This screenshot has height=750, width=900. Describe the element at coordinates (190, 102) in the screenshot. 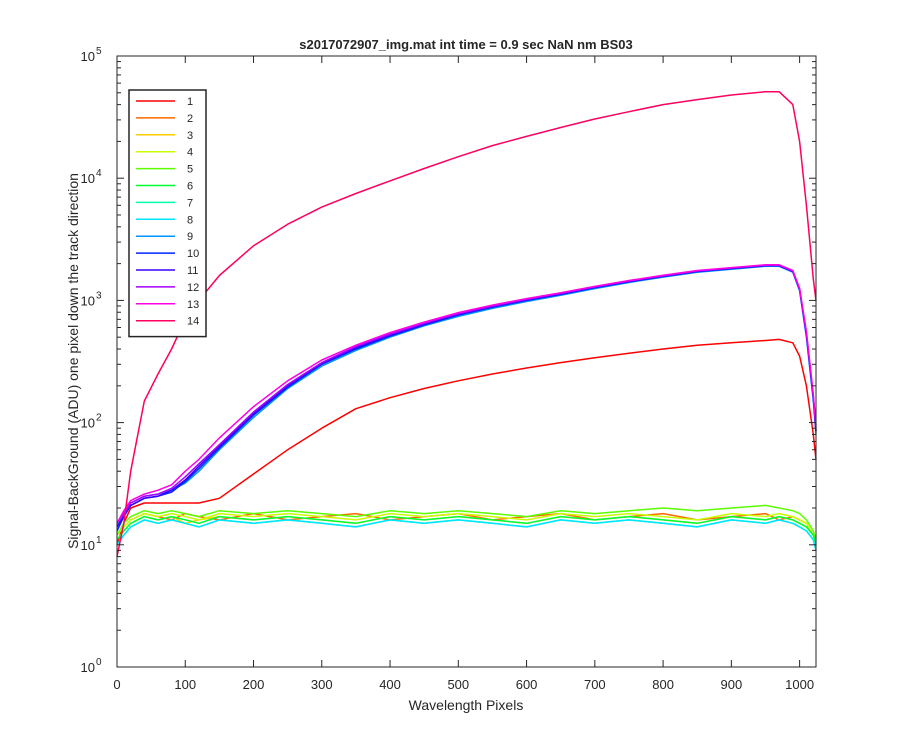

I see `legend-label-1: 1` at that location.